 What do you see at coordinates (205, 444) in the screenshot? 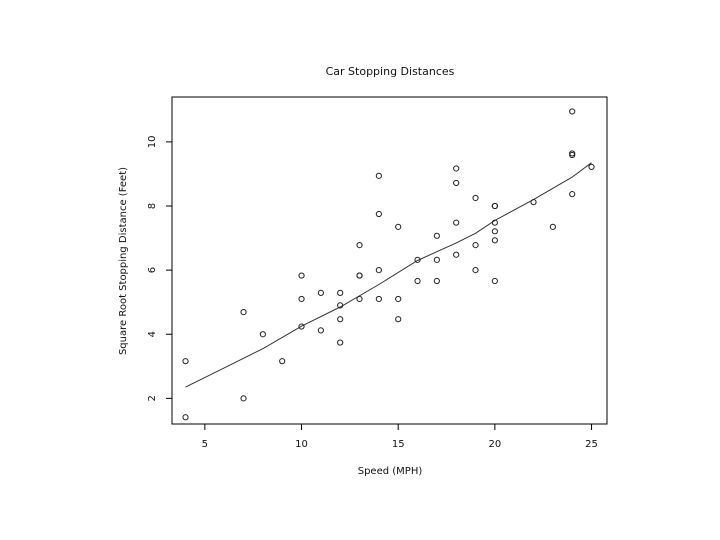
I see `x-tick-label: 5` at bounding box center [205, 444].